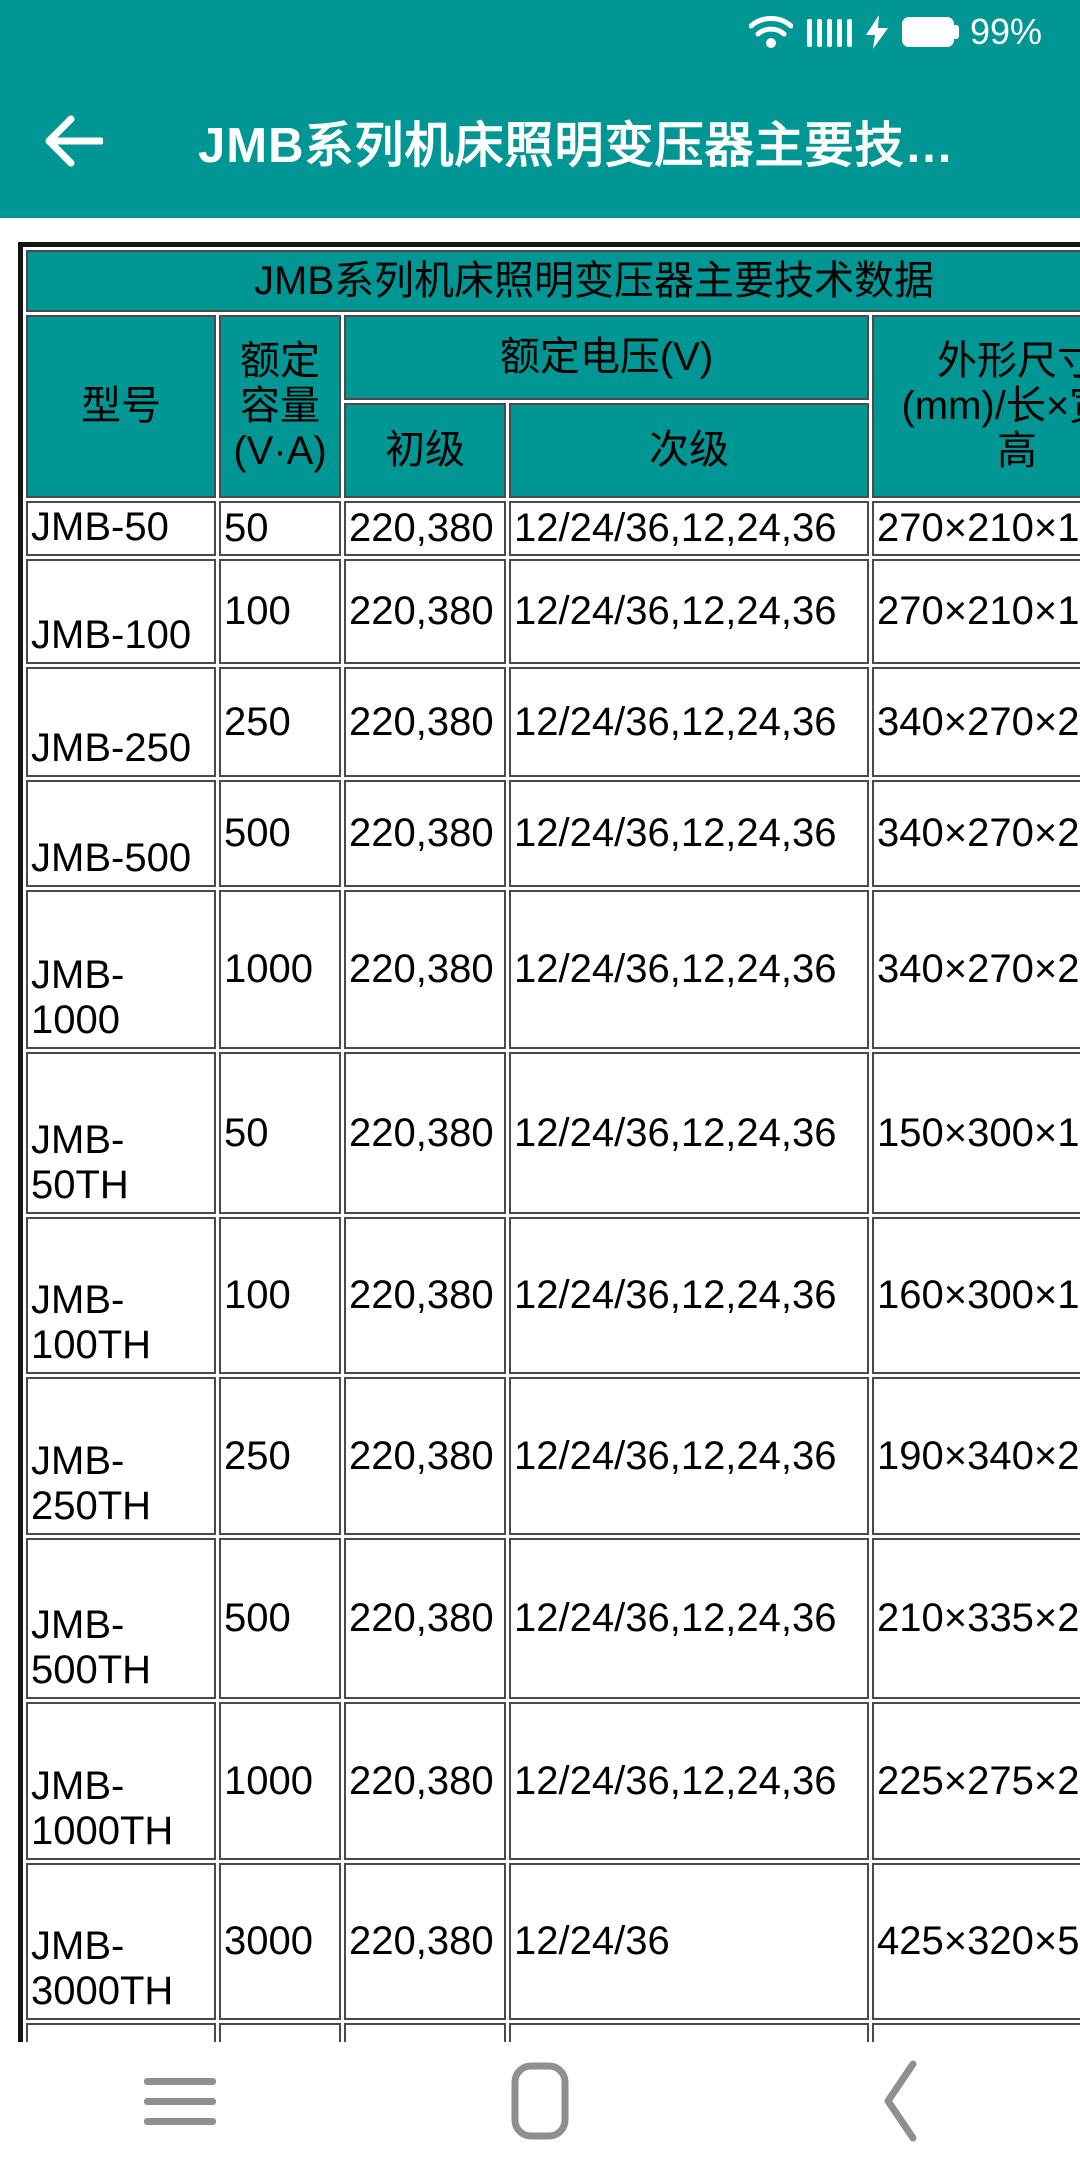 This screenshot has height=2160, width=1080. I want to click on cell-model: JMB-250, so click(121, 722).